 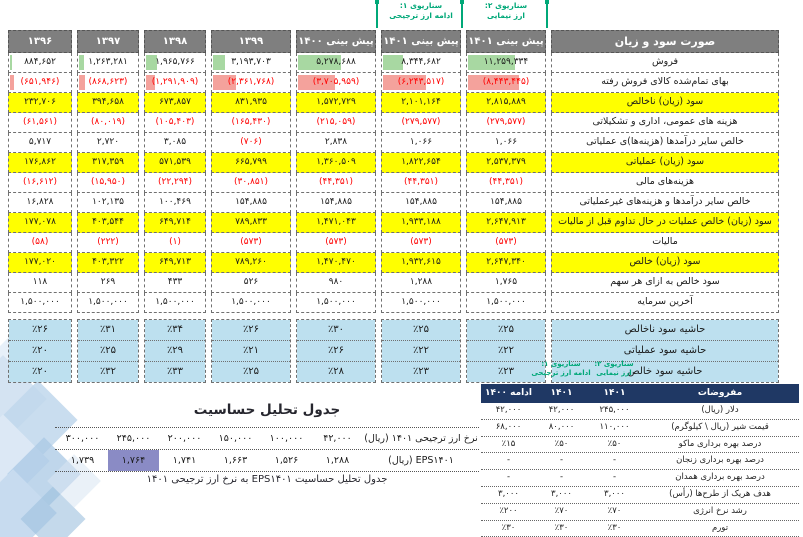 What do you see at coordinates (251, 282) in the screenshot?
I see `pnl-cell-value: ۵۲۶` at bounding box center [251, 282].